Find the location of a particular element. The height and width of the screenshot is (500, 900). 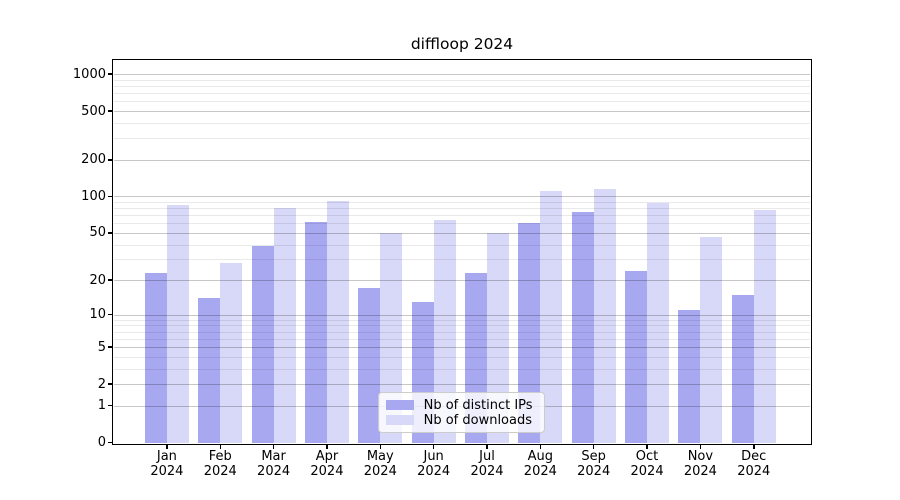

bar-downloads-dec is located at coordinates (764, 326).